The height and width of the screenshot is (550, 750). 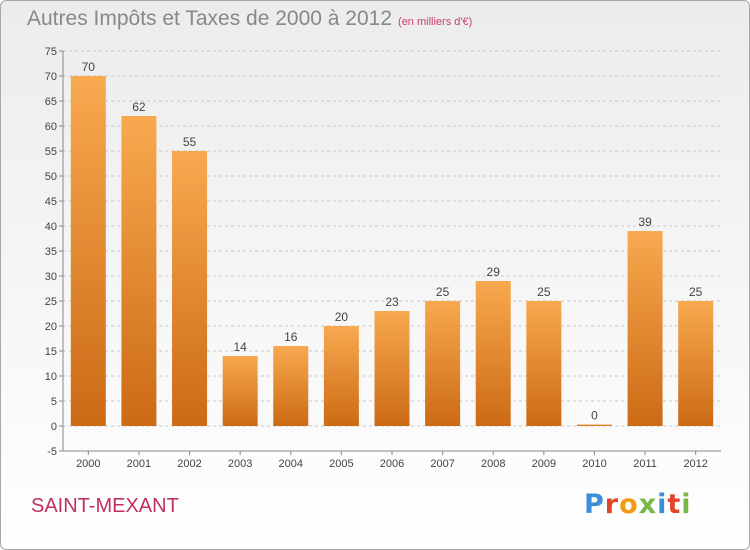 What do you see at coordinates (51, 77) in the screenshot?
I see `y-tick-label: 70` at bounding box center [51, 77].